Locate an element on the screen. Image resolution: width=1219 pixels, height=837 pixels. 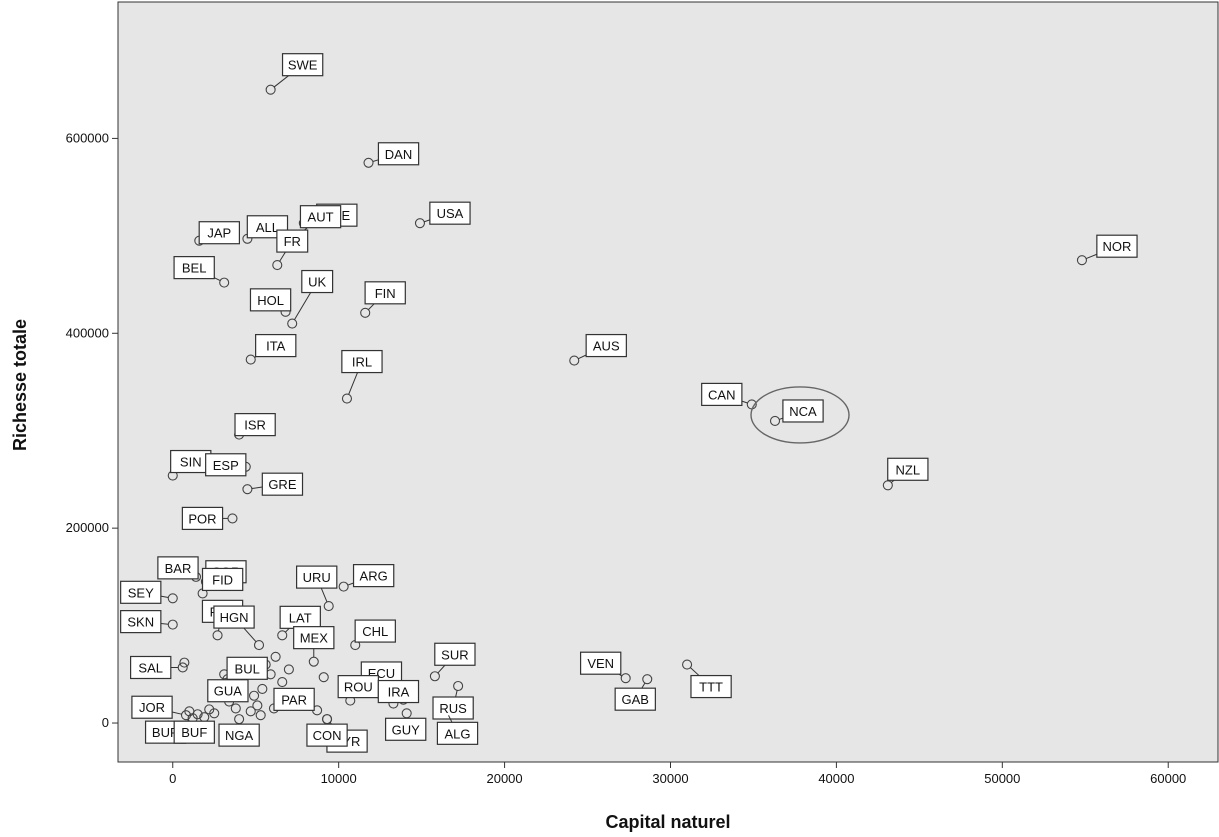
point-label: AUS is located at coordinates (606, 346).